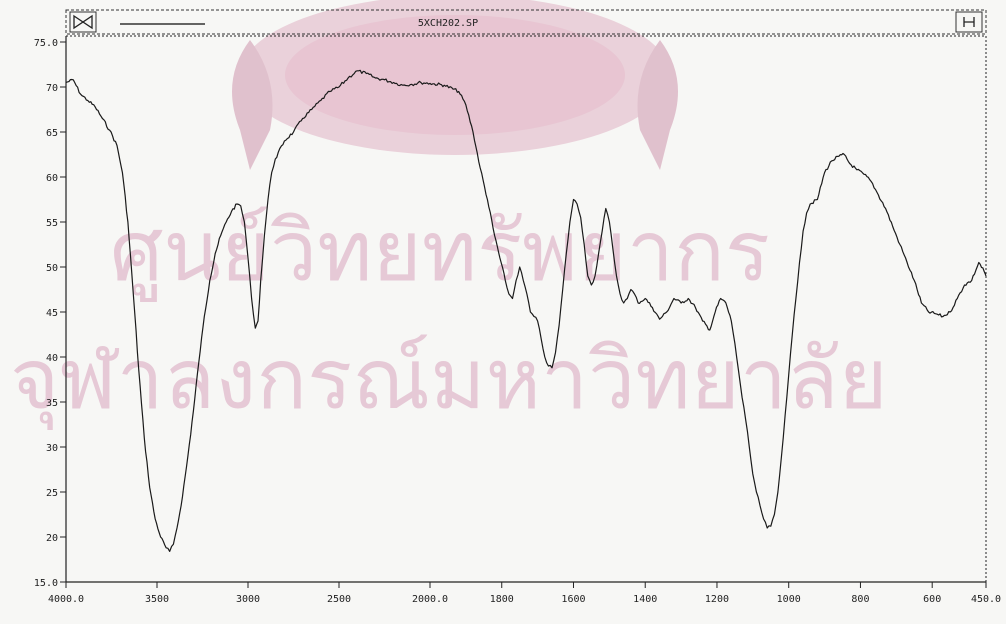 This screenshot has width=1006, height=624. What do you see at coordinates (52, 223) in the screenshot?
I see `y-tick-label: 55` at bounding box center [52, 223].